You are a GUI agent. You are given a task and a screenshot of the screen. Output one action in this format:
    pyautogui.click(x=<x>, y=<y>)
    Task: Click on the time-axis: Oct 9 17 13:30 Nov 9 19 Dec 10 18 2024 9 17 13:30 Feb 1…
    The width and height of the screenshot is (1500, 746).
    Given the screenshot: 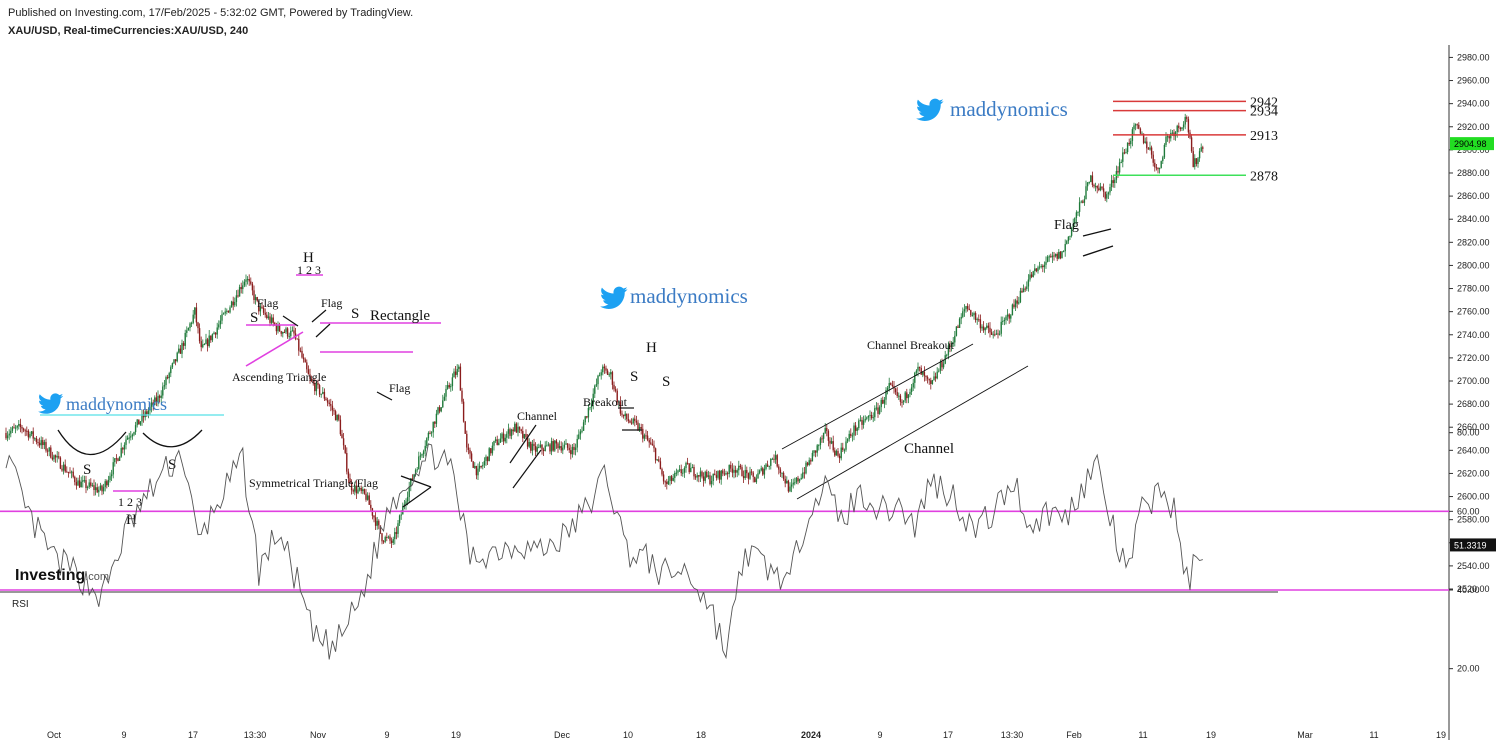 What is the action you would take?
    pyautogui.click(x=746, y=735)
    